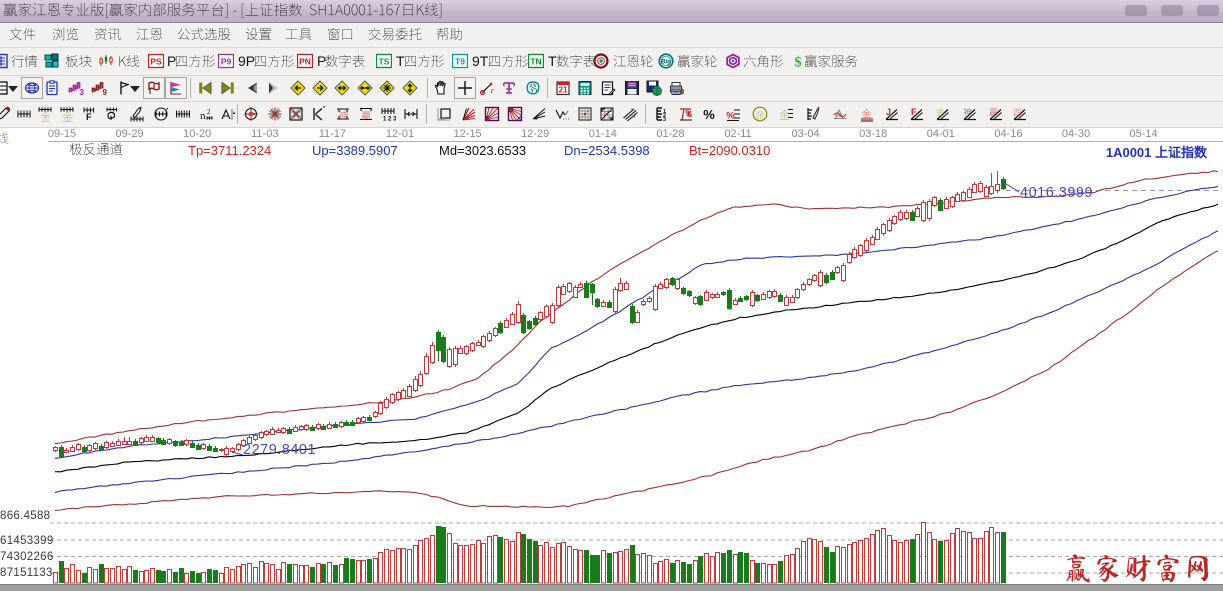 This screenshot has height=591, width=1223. Describe the element at coordinates (465, 88) in the screenshot. I see `cross-icon` at that location.